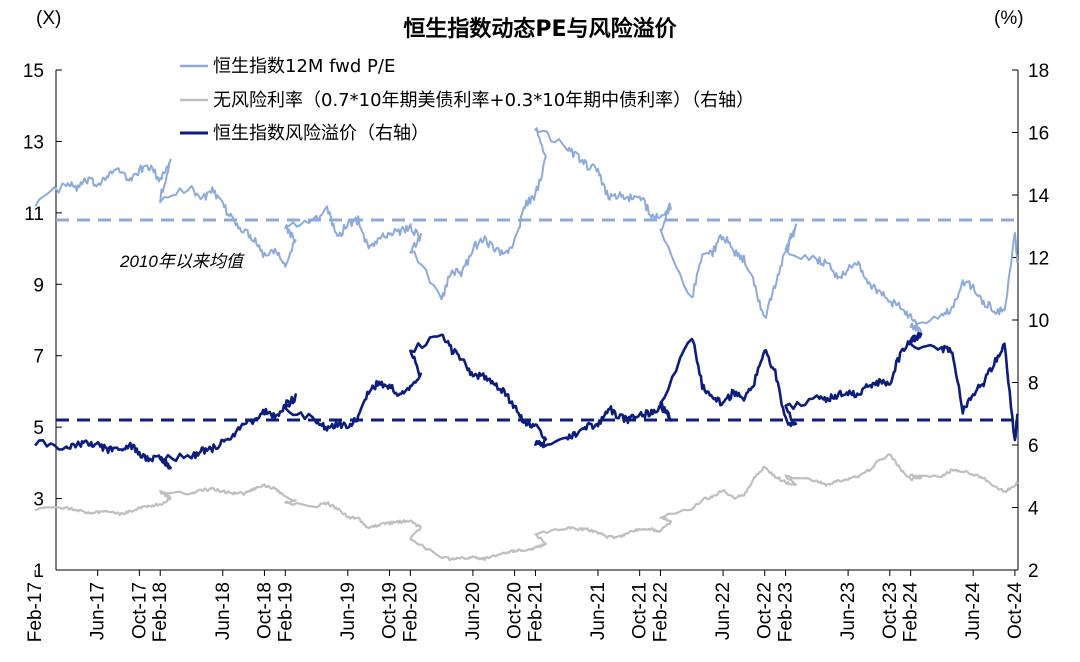 The image size is (1080, 662). Describe the element at coordinates (765, 610) in the screenshot. I see `x-tick-label: Oct-22` at that location.